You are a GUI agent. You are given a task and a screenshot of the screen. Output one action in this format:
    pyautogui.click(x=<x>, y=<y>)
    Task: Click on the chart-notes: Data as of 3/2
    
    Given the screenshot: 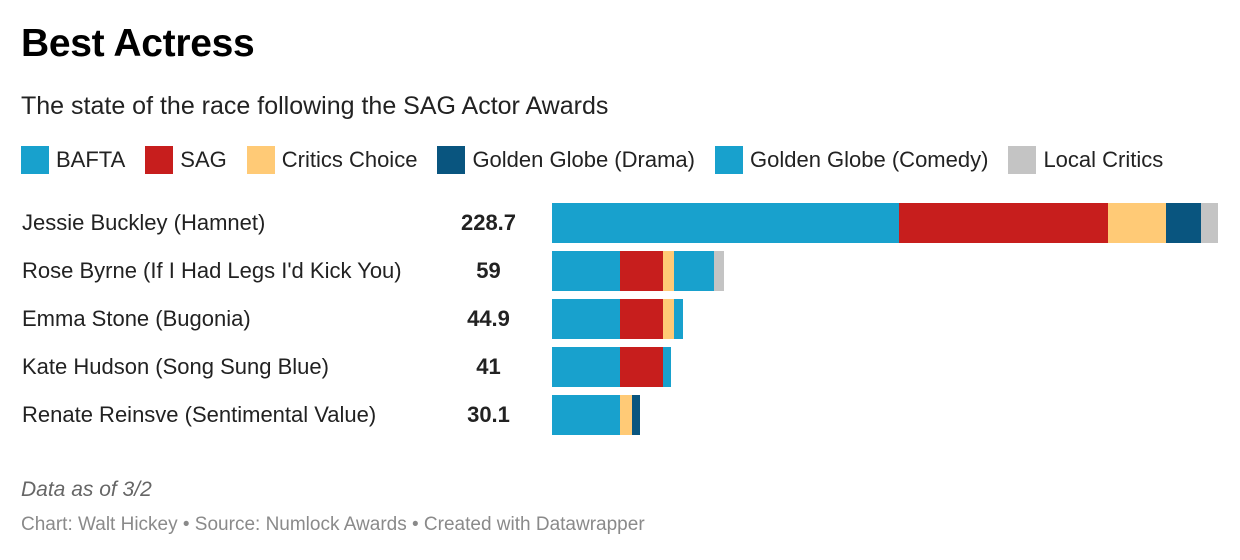 What is the action you would take?
    pyautogui.click(x=86, y=489)
    